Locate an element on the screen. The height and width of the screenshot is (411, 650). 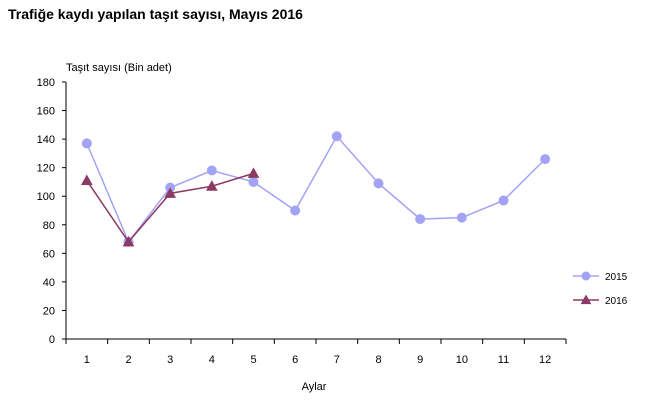
legend-item-2015: 2015 is located at coordinates (600, 277).